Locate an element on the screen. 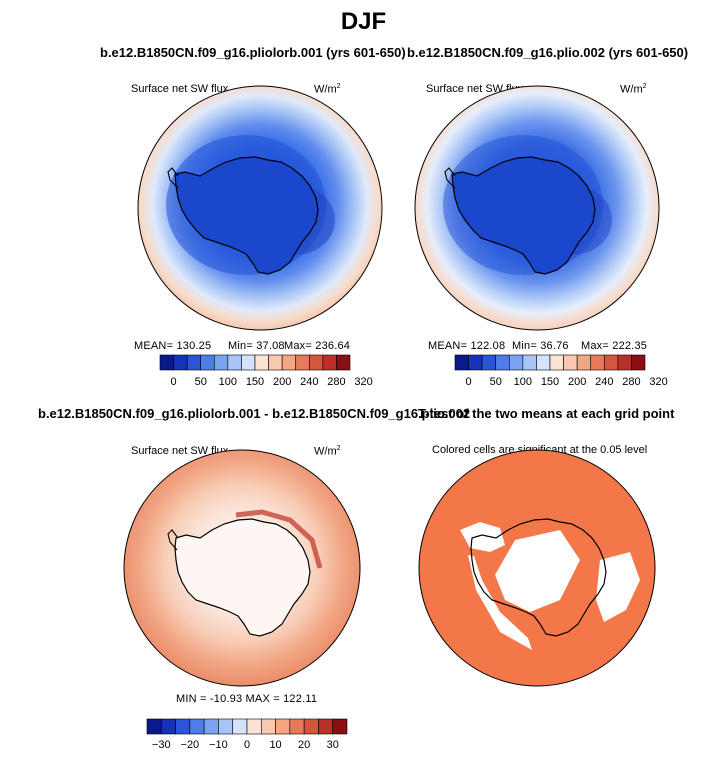 This screenshot has height=778, width=727. colorbar-tick-label: −10 is located at coordinates (218, 745).